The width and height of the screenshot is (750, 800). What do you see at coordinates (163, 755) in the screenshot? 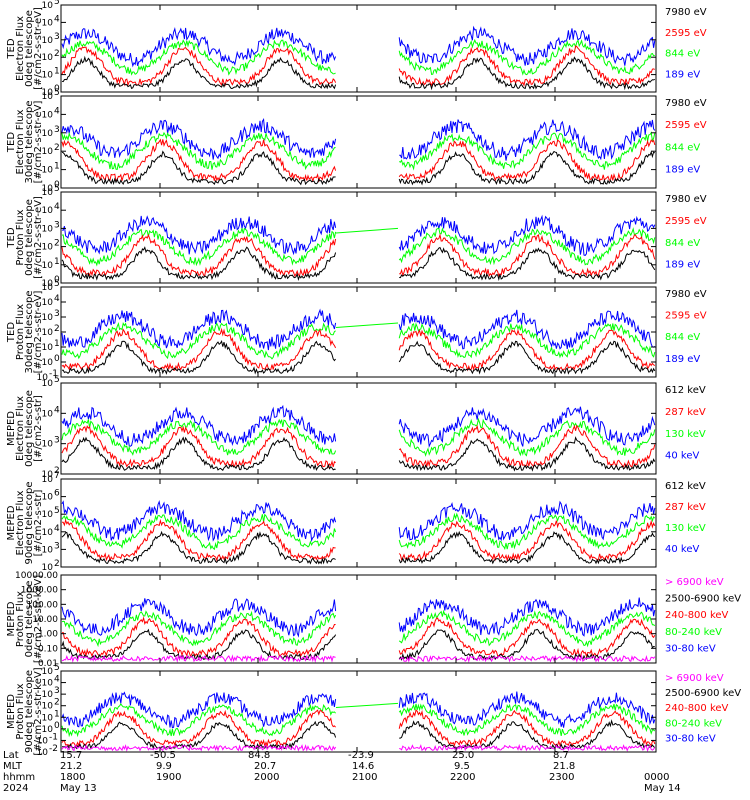
I see `lat-value: -50.5` at bounding box center [163, 755].